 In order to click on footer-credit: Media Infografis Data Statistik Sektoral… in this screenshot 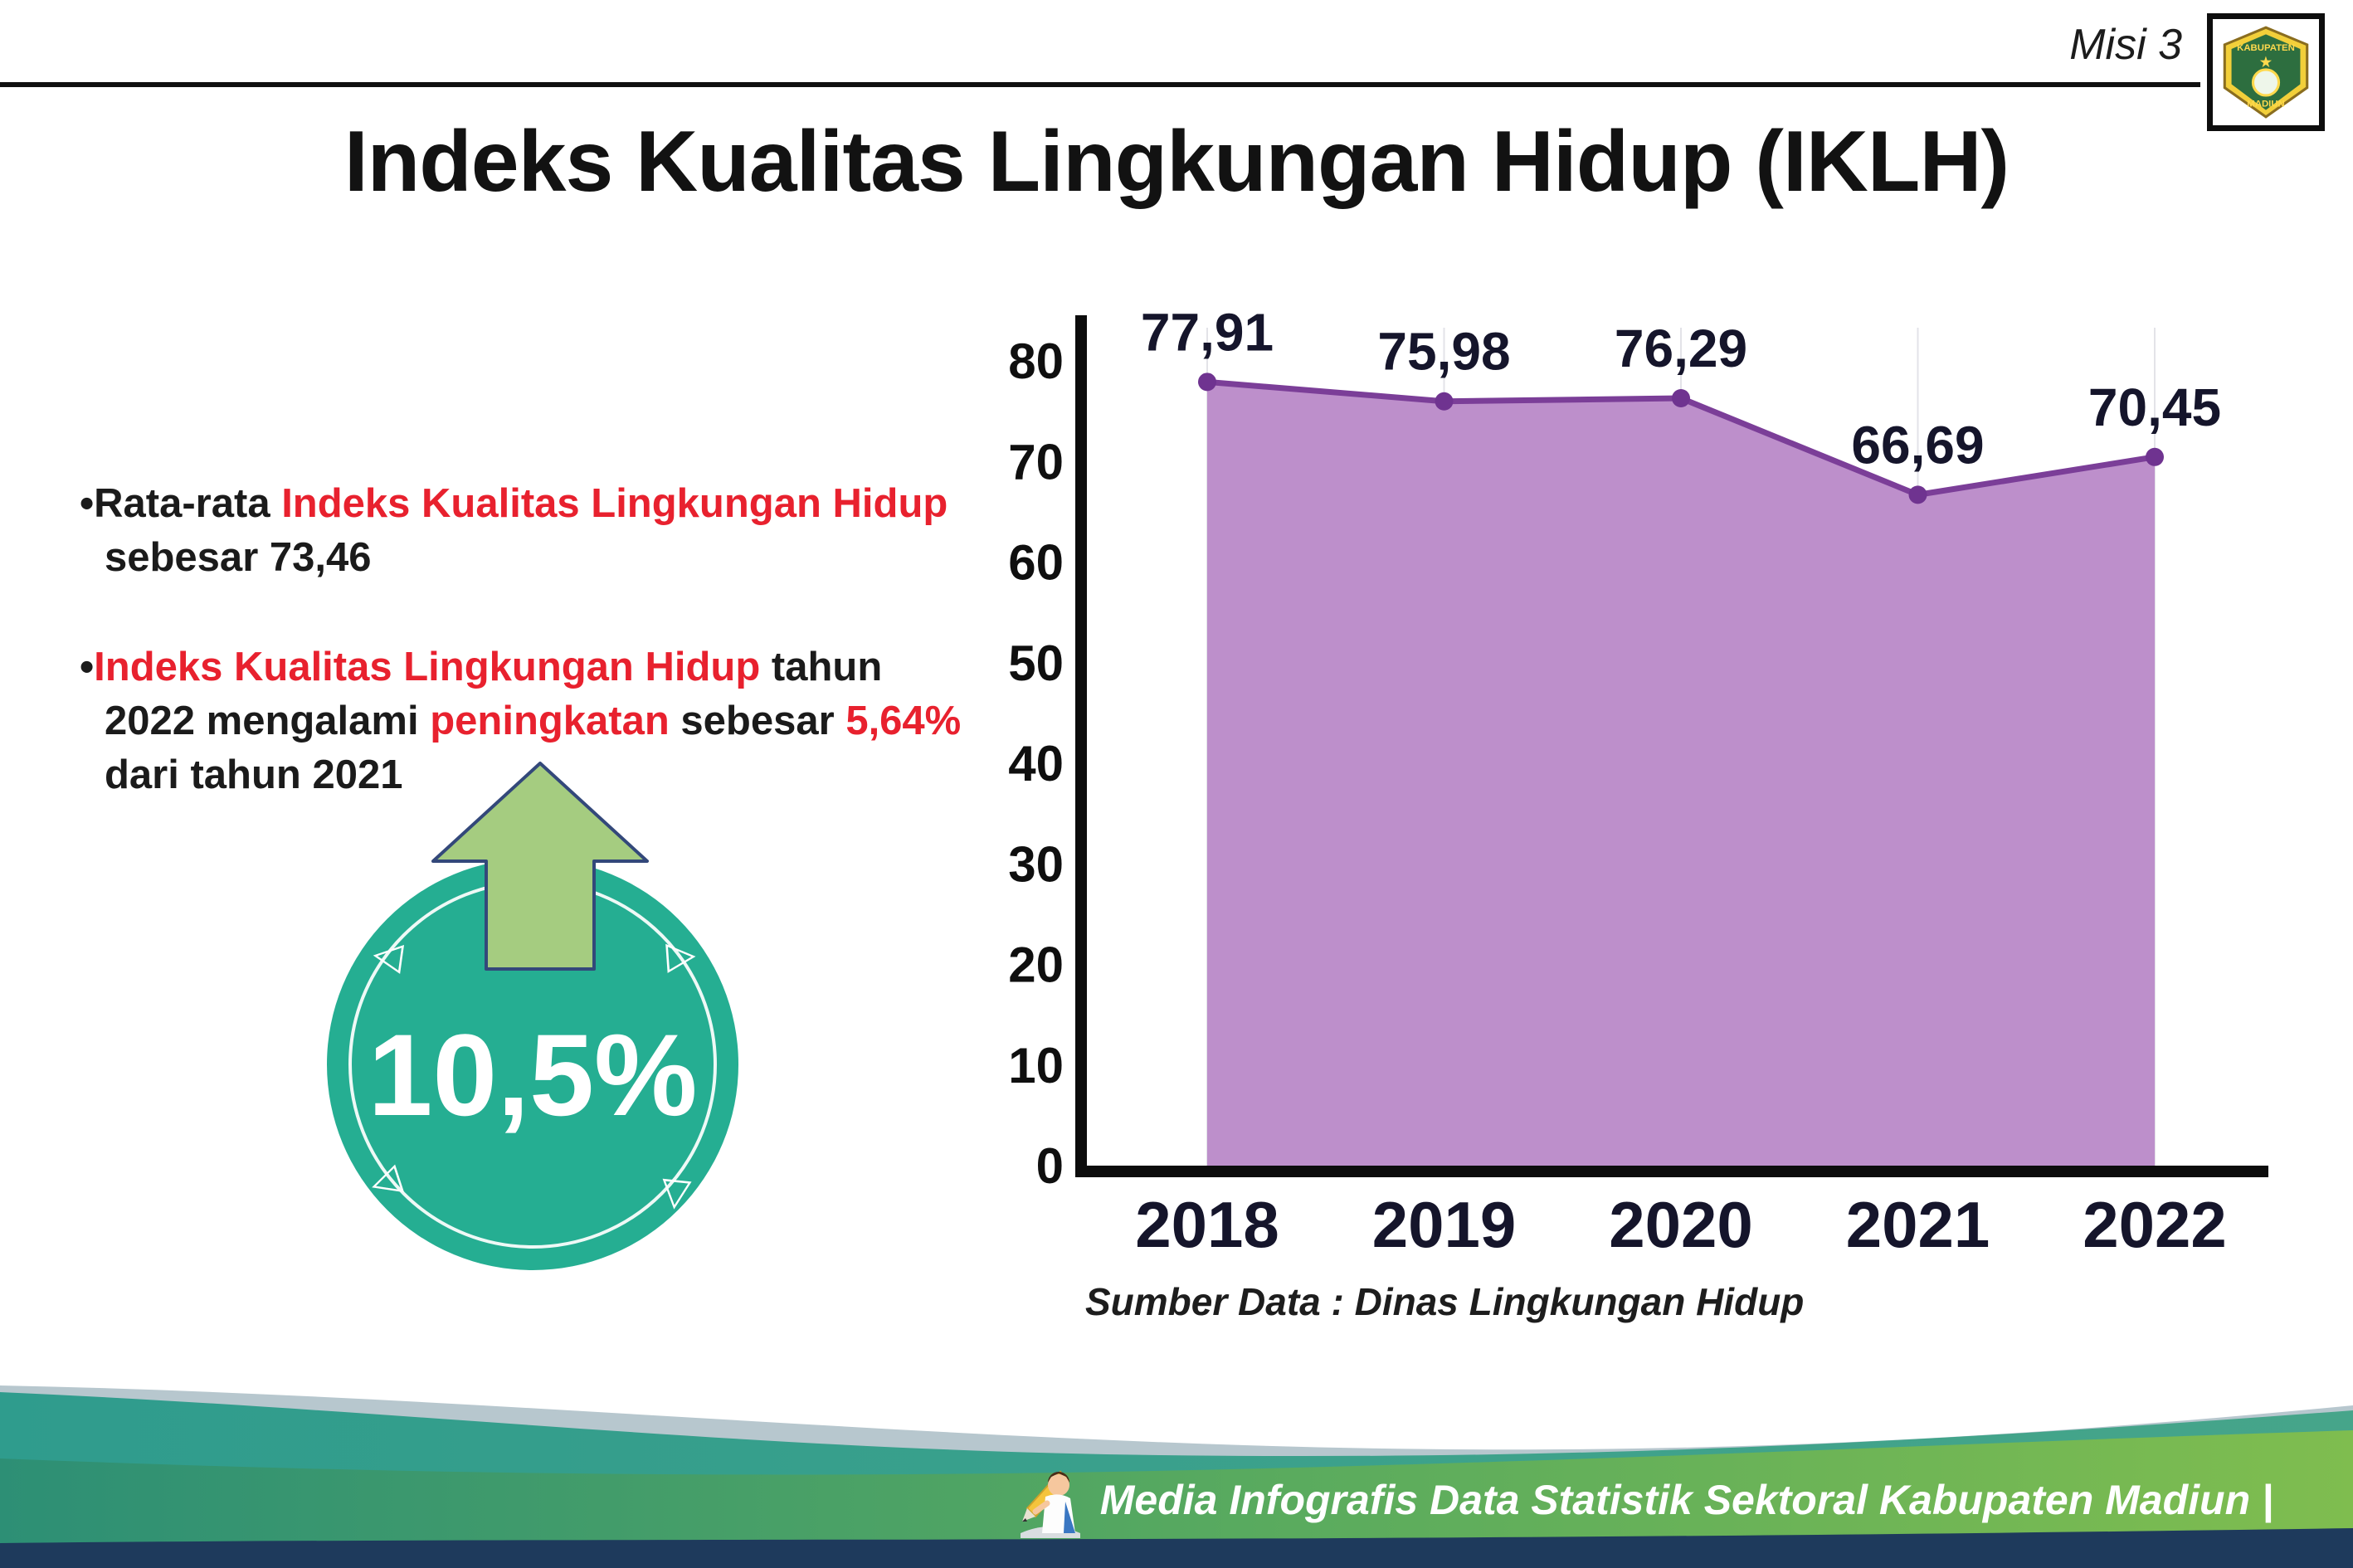, I will do `click(1686, 1500)`.